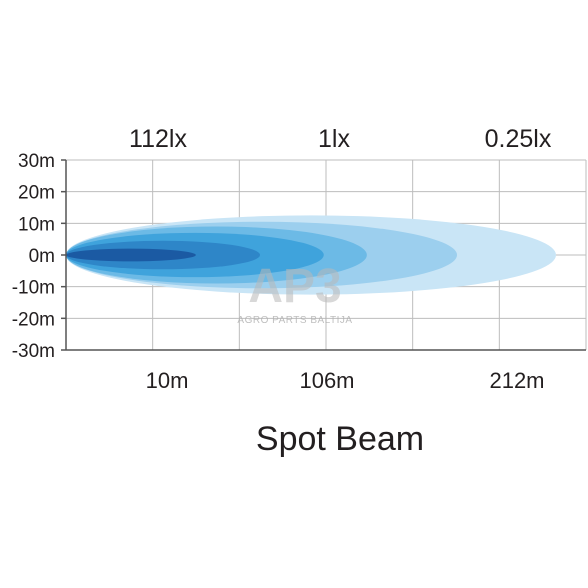 The image size is (588, 588). I want to click on x-tick-106m: 106m, so click(326, 380).